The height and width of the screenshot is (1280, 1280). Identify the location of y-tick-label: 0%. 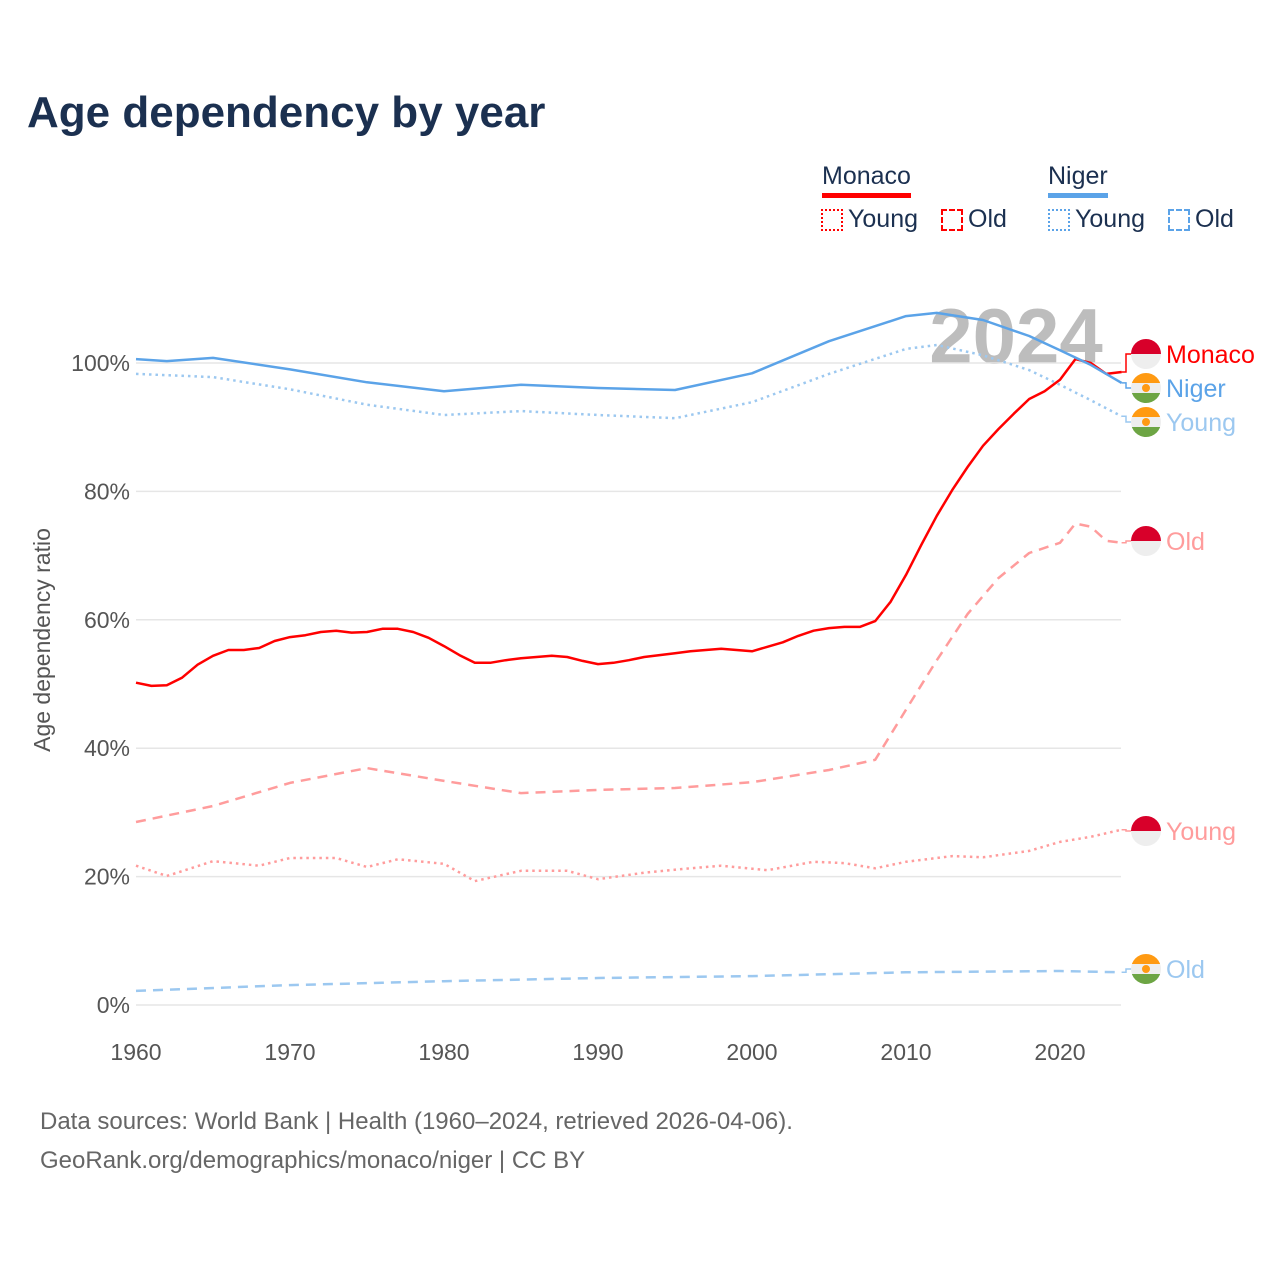
(113, 1005).